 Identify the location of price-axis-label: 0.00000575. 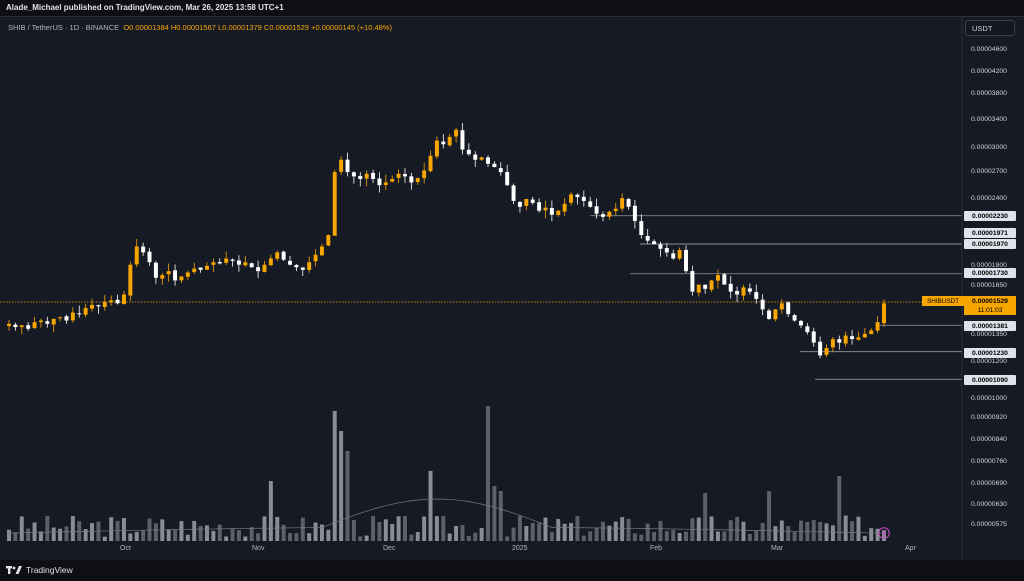
(989, 524).